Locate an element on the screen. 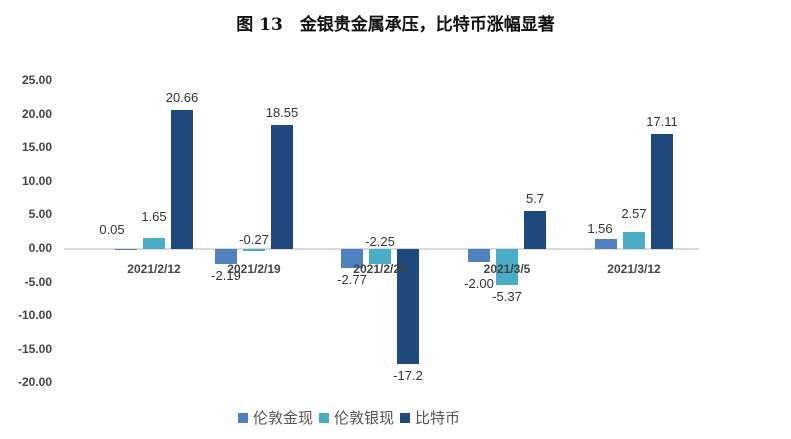 The width and height of the screenshot is (791, 439). y-tick-label: -5.00 is located at coordinates (38, 281).